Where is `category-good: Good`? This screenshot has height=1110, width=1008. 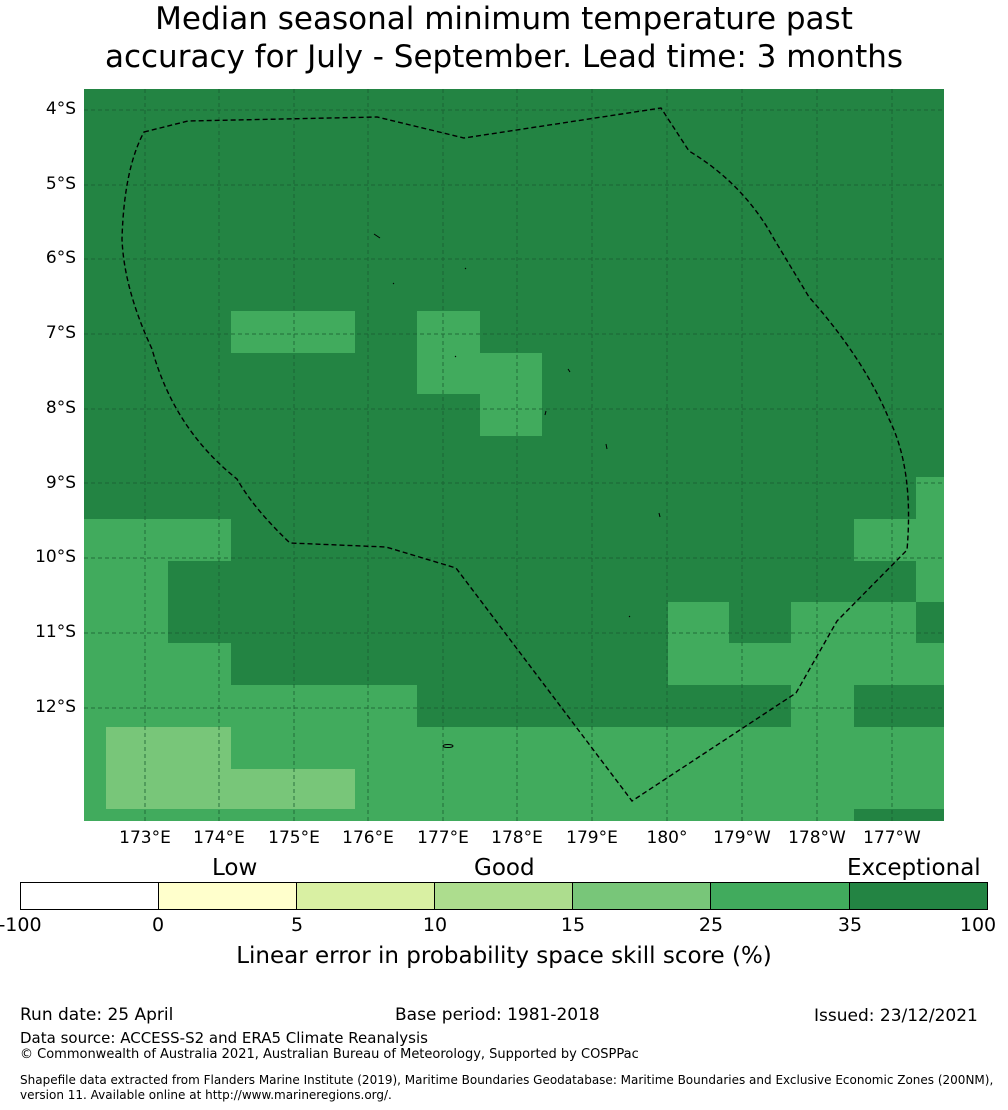
category-good: Good is located at coordinates (504, 868).